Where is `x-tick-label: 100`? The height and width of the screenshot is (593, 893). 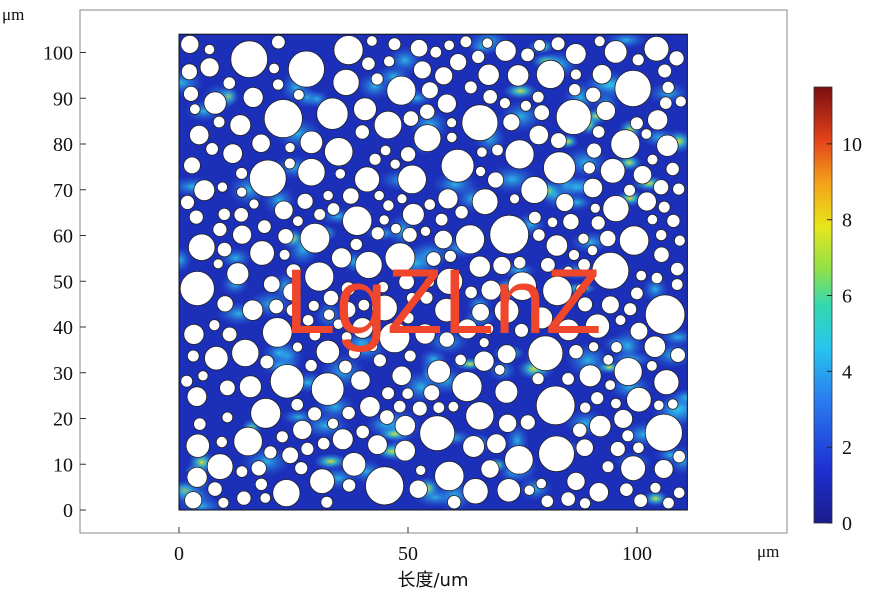
x-tick-label: 100 is located at coordinates (637, 554).